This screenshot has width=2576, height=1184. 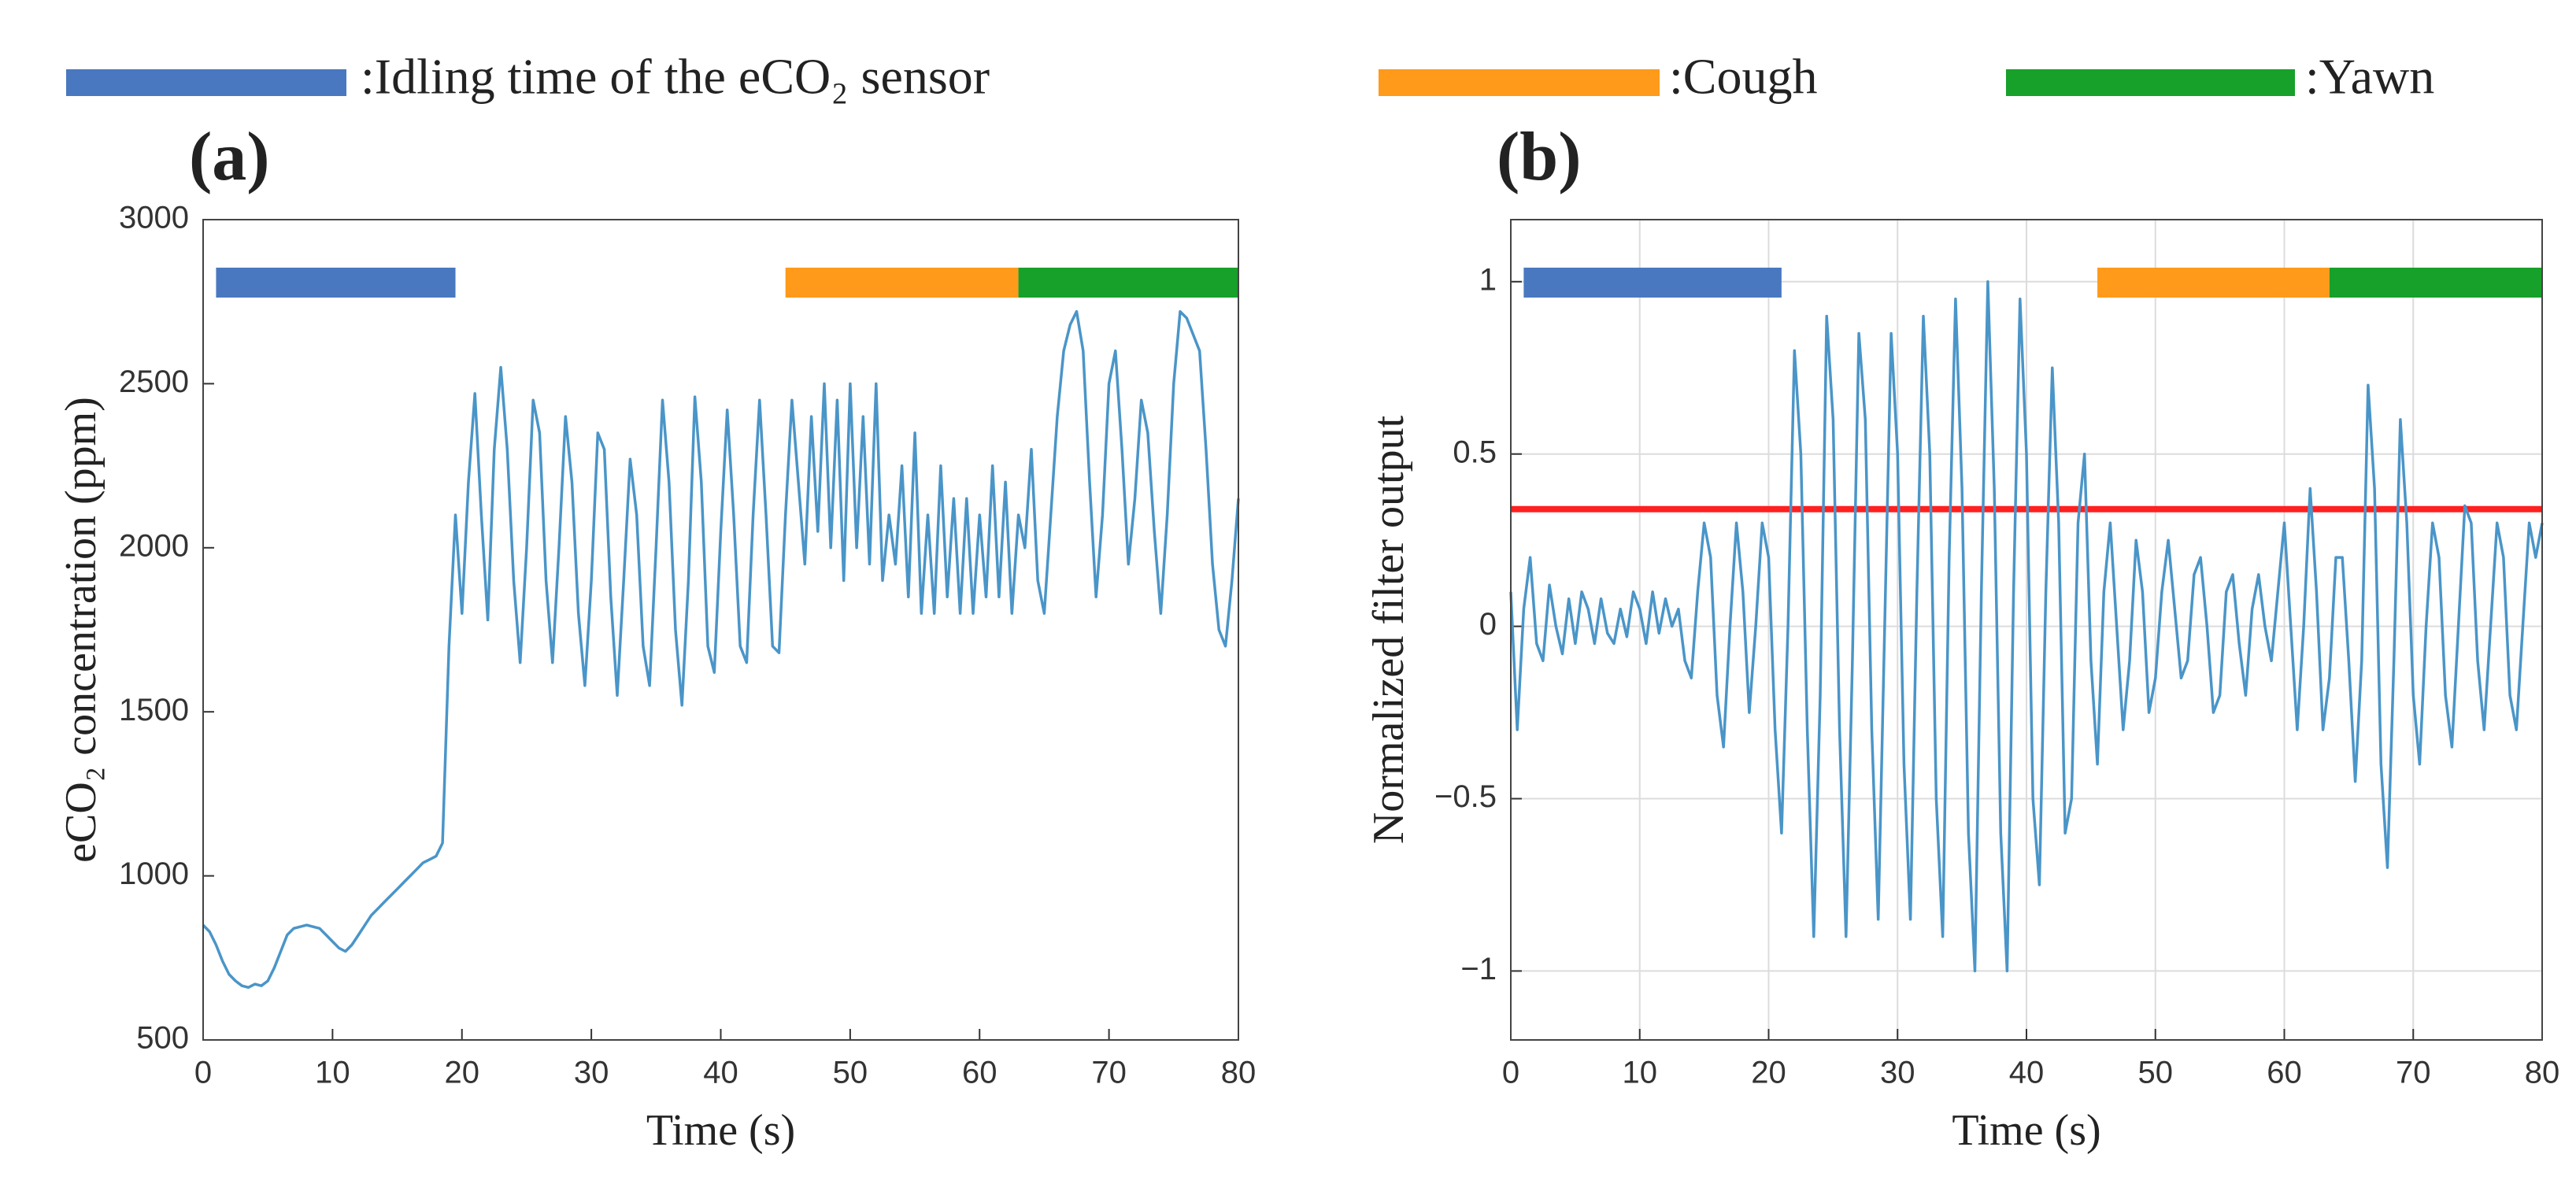 I want to click on y-tick-label: 0.5, so click(x=1475, y=452).